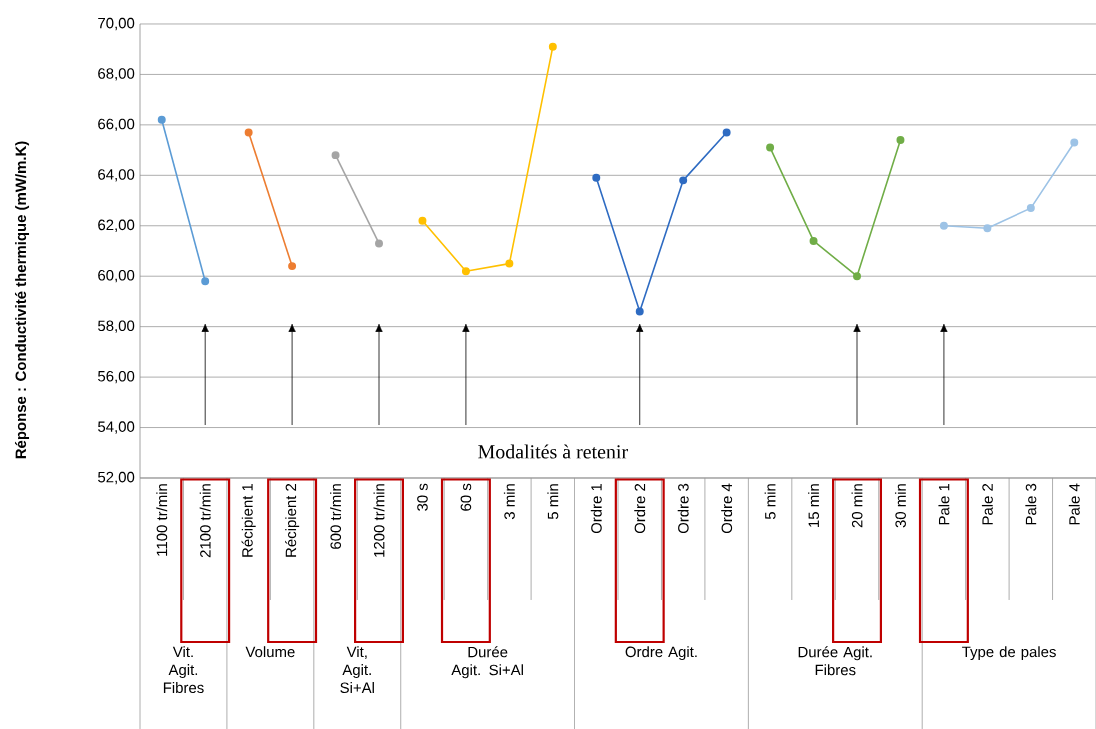 This screenshot has height=729, width=1096. What do you see at coordinates (596, 508) in the screenshot?
I see `x-tick-label: Ordre 1` at bounding box center [596, 508].